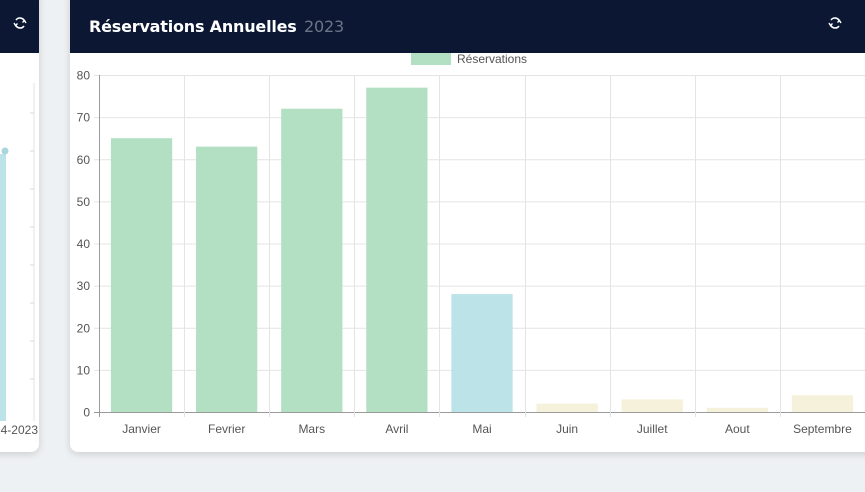 The height and width of the screenshot is (492, 865). What do you see at coordinates (84, 202) in the screenshot?
I see `y-tick-label: 50` at bounding box center [84, 202].